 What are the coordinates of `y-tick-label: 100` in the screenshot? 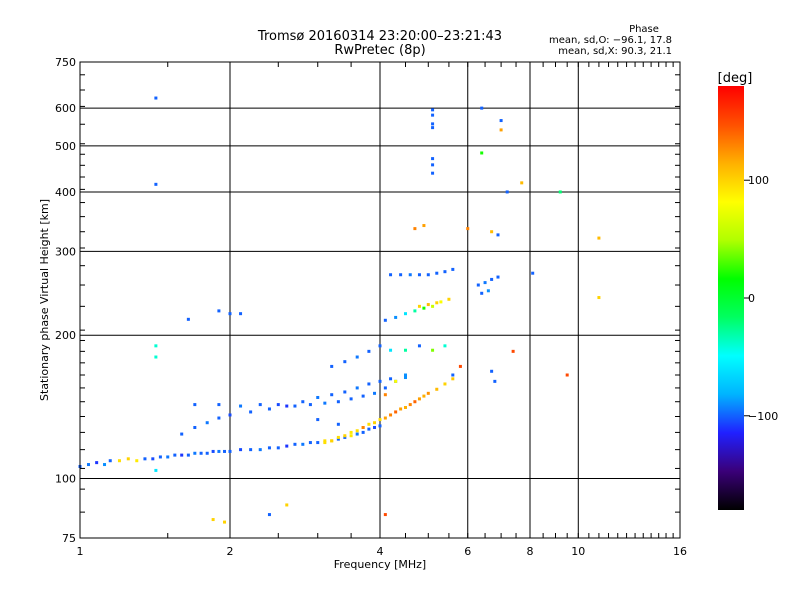 It's located at (65, 479).